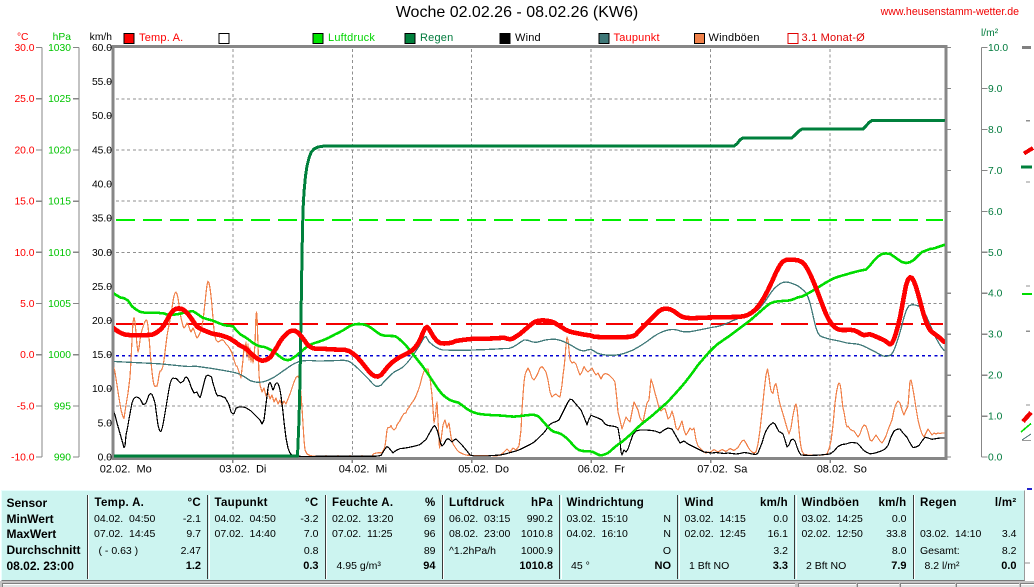 The height and width of the screenshot is (587, 1034). Describe the element at coordinates (995, 335) in the screenshot. I see `svg-text: 3.0` at that location.